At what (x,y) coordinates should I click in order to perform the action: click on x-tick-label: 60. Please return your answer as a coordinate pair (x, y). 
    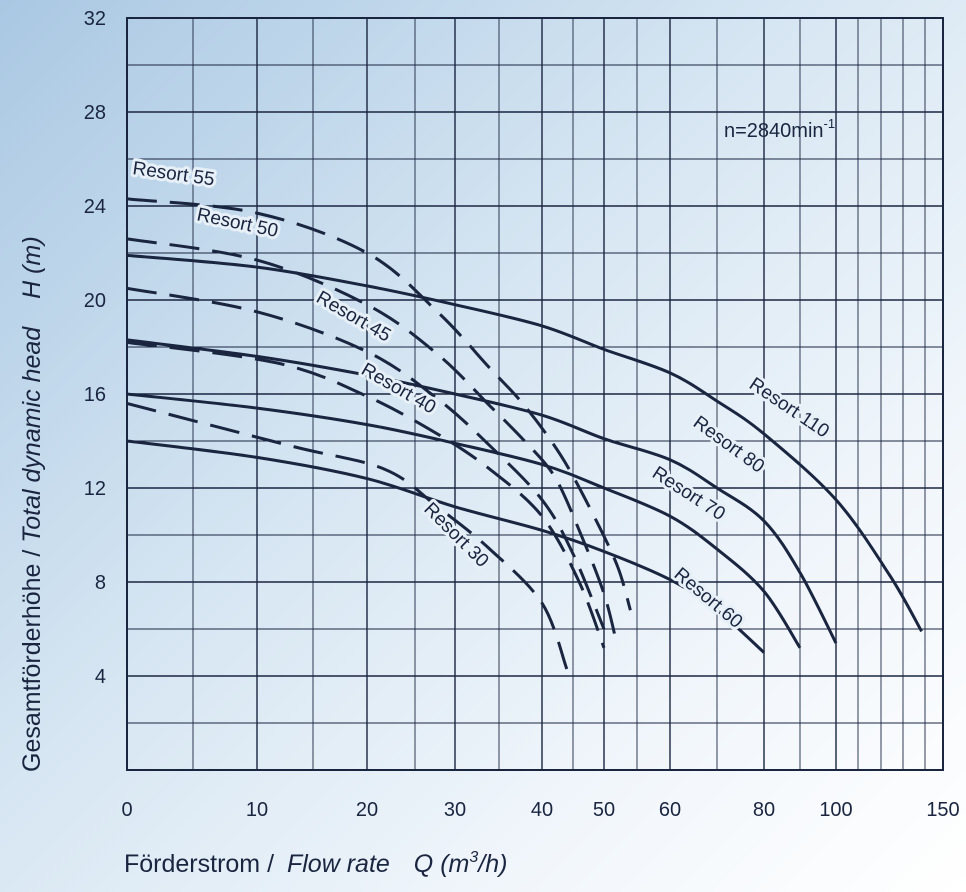
    Looking at the image, I should click on (670, 810).